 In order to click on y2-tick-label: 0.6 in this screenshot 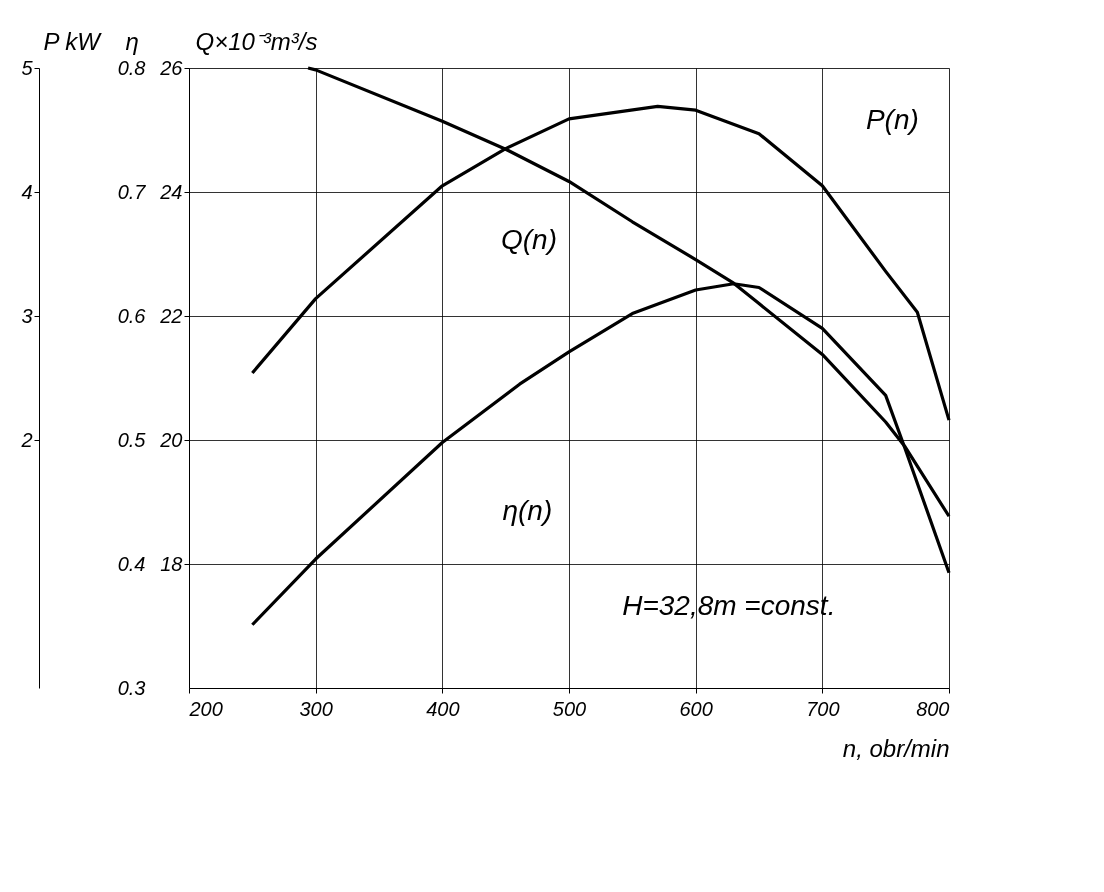, I will do `click(132, 315)`.